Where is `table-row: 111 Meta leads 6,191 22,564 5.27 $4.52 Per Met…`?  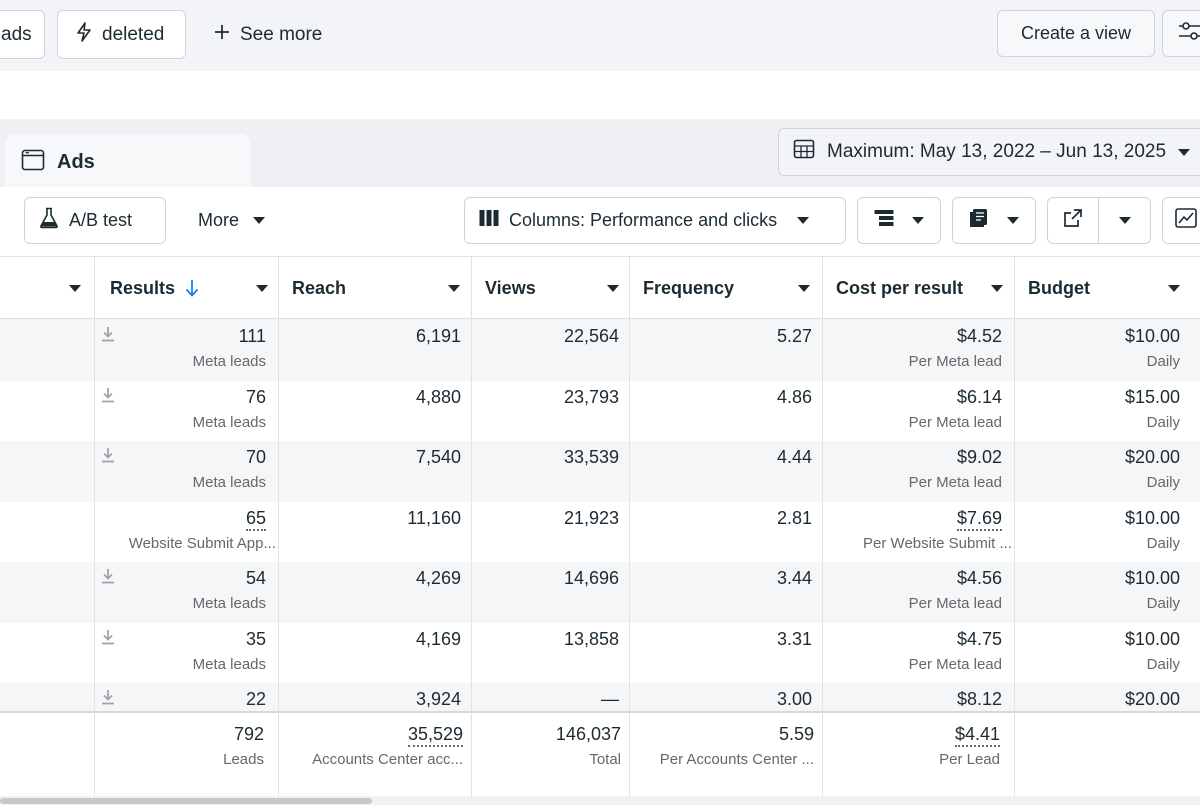 table-row: 111 Meta leads 6,191 22,564 5.27 $4.52 Per Met… is located at coordinates (600, 350).